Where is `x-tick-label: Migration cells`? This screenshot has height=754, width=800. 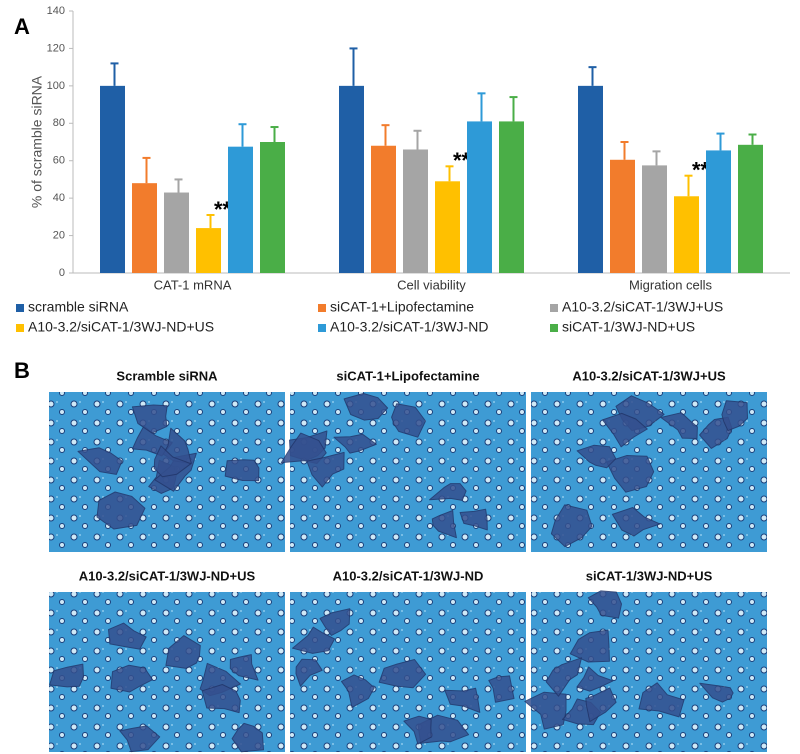
x-tick-label: Migration cells is located at coordinates (671, 284).